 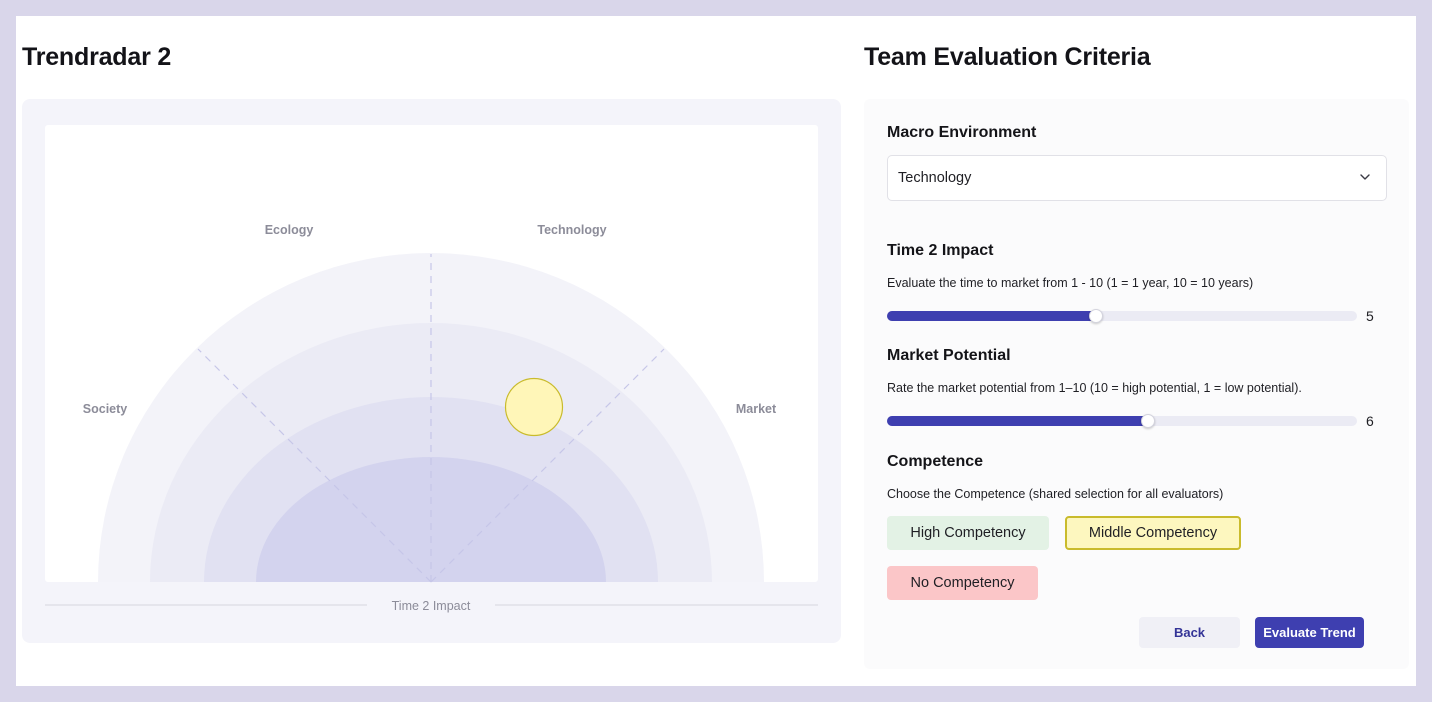 I want to click on middle-competency-option: Middle Competency, so click(x=1153, y=533).